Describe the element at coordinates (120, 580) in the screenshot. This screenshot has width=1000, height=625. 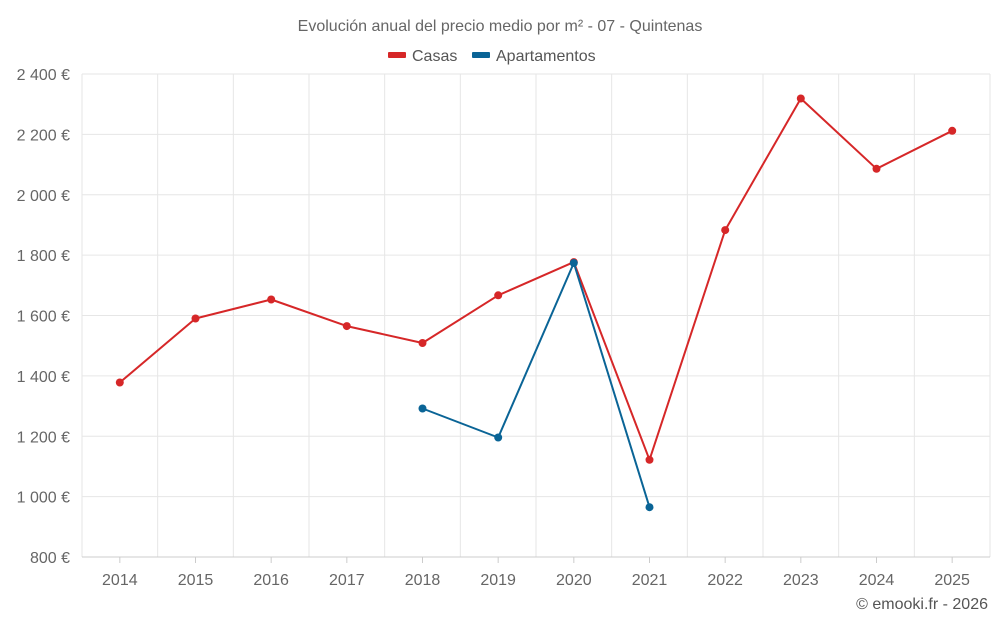
I see `x-tick-label: 2014` at that location.